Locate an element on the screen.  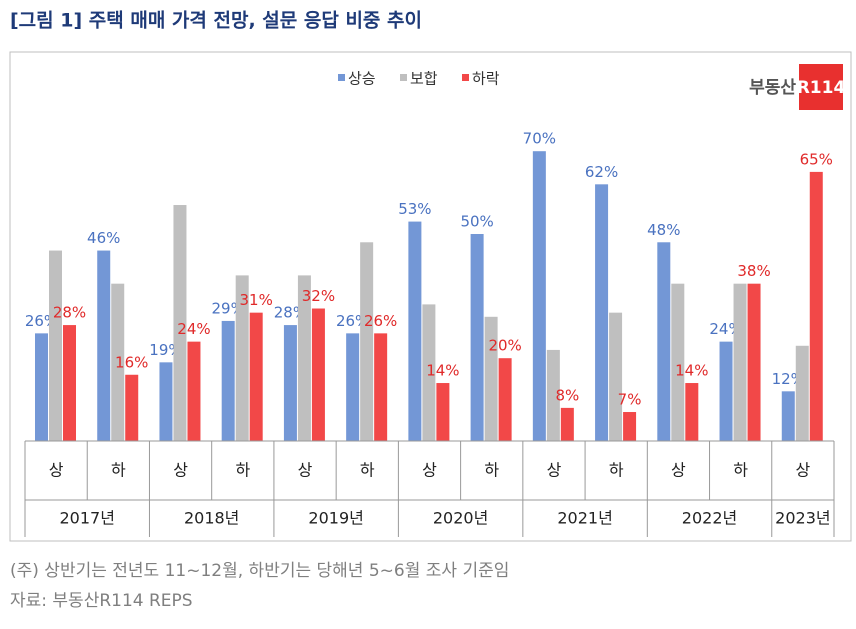
value-label: 31% is located at coordinates (256, 300).